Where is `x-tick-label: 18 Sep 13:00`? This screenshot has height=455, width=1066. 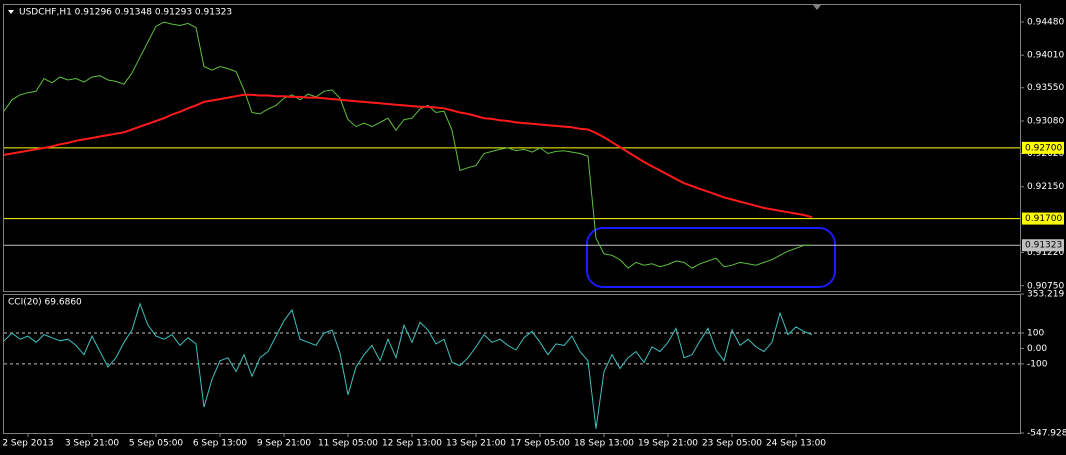
x-tick-label: 18 Sep 13:00 is located at coordinates (604, 444).